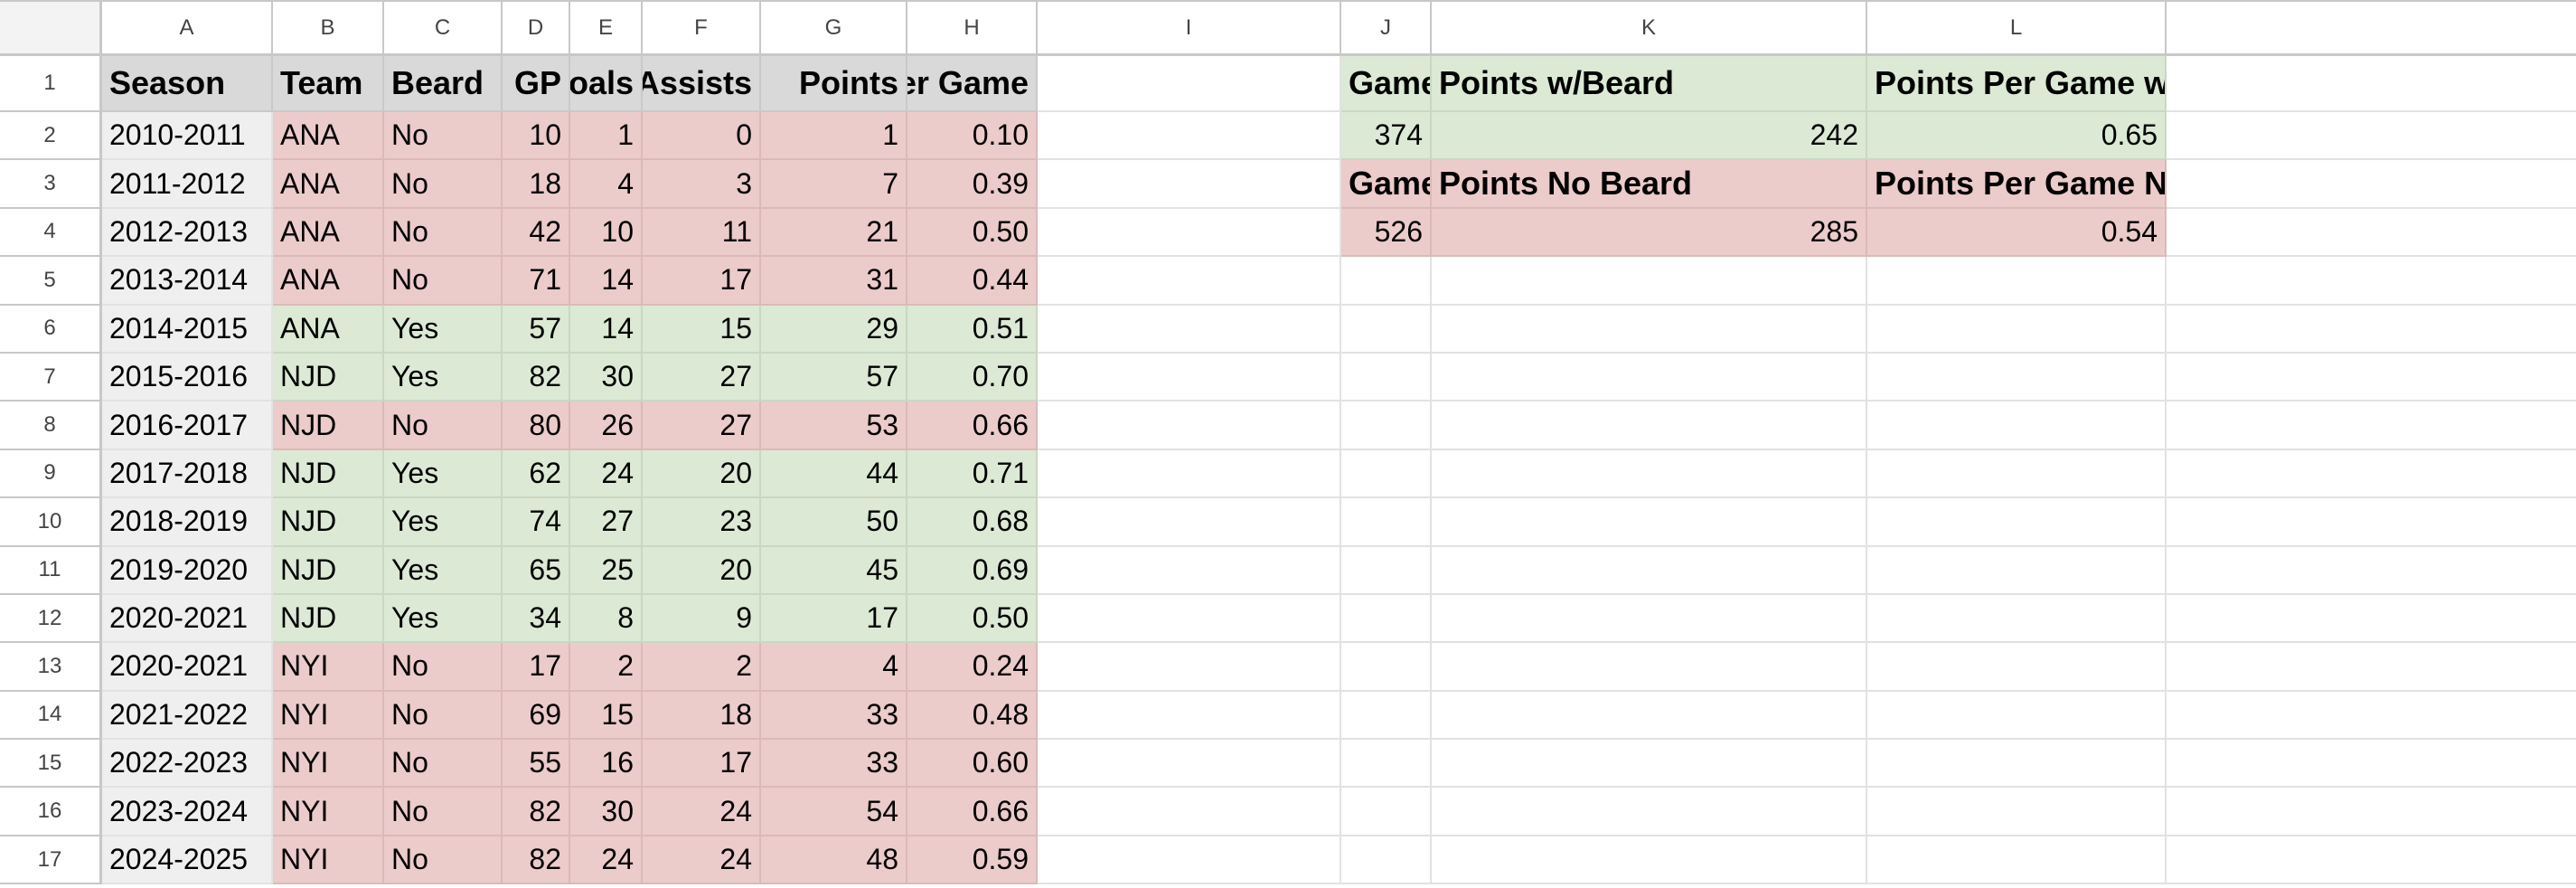 Image resolution: width=2576 pixels, height=888 pixels. What do you see at coordinates (188, 184) in the screenshot?
I see `data-cell: 2011-2012` at bounding box center [188, 184].